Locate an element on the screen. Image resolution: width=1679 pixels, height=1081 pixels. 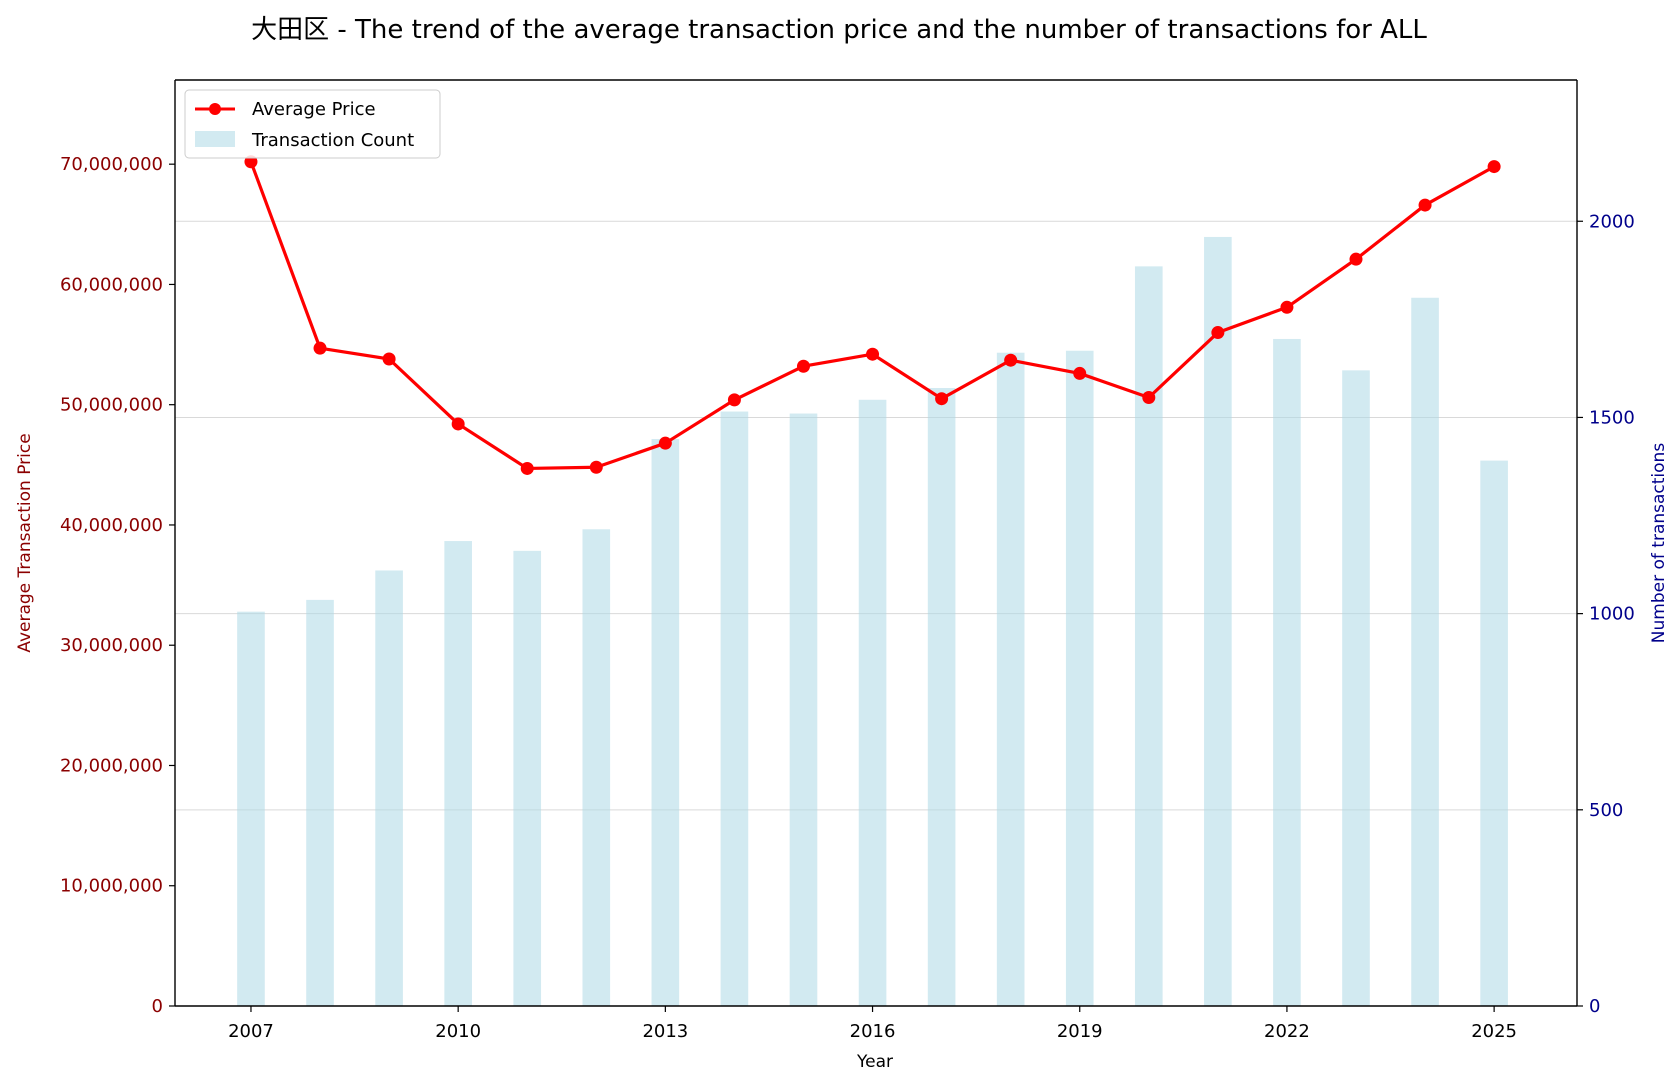
bar-transaction-count-2018 is located at coordinates (1010, 679).